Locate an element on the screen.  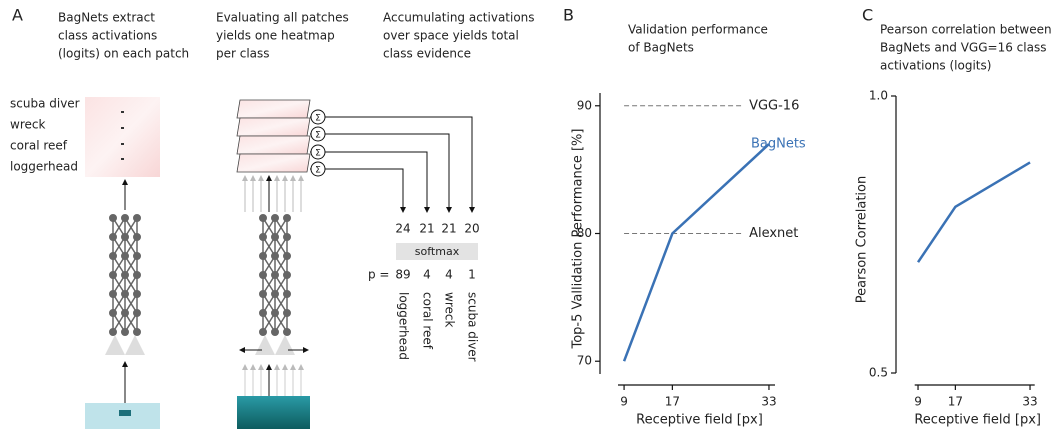
series-label: BagNets is located at coordinates (778, 144).